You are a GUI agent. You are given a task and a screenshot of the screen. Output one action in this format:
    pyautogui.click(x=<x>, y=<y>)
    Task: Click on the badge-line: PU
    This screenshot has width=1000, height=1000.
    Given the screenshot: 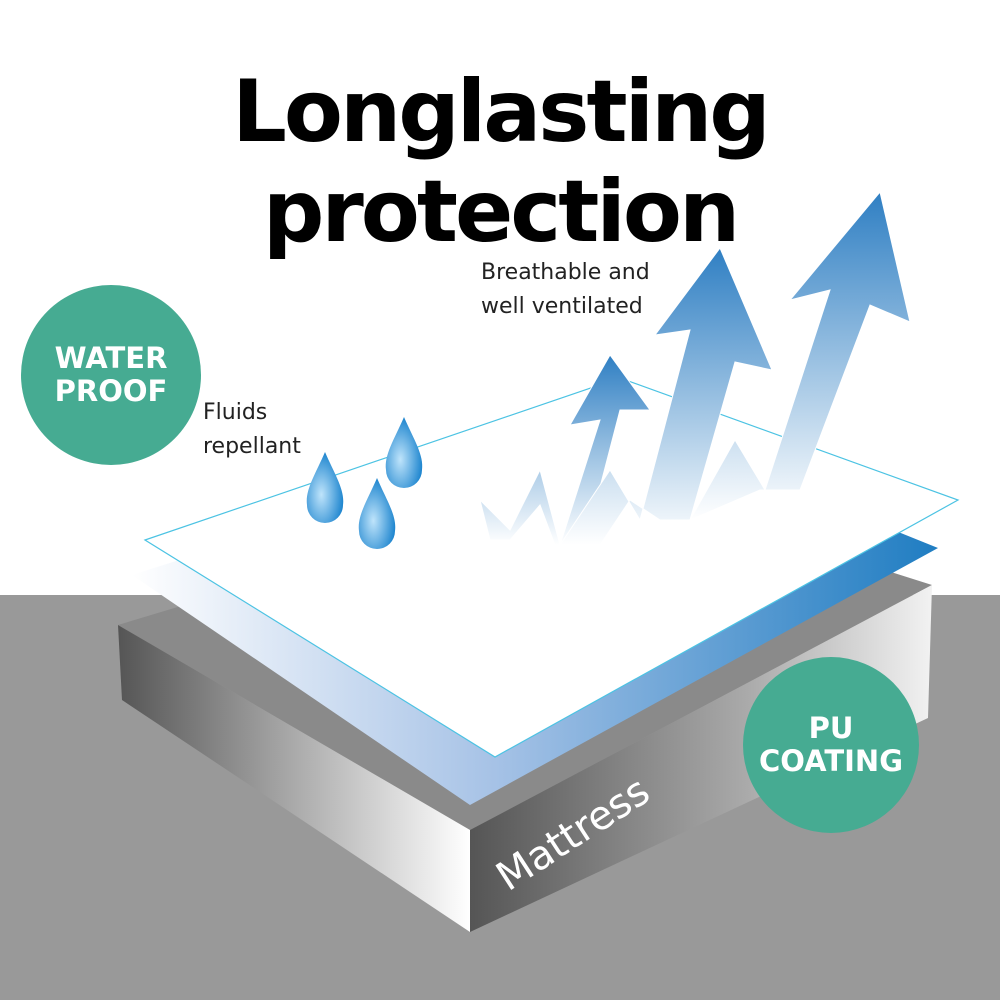 What is the action you would take?
    pyautogui.click(x=831, y=727)
    